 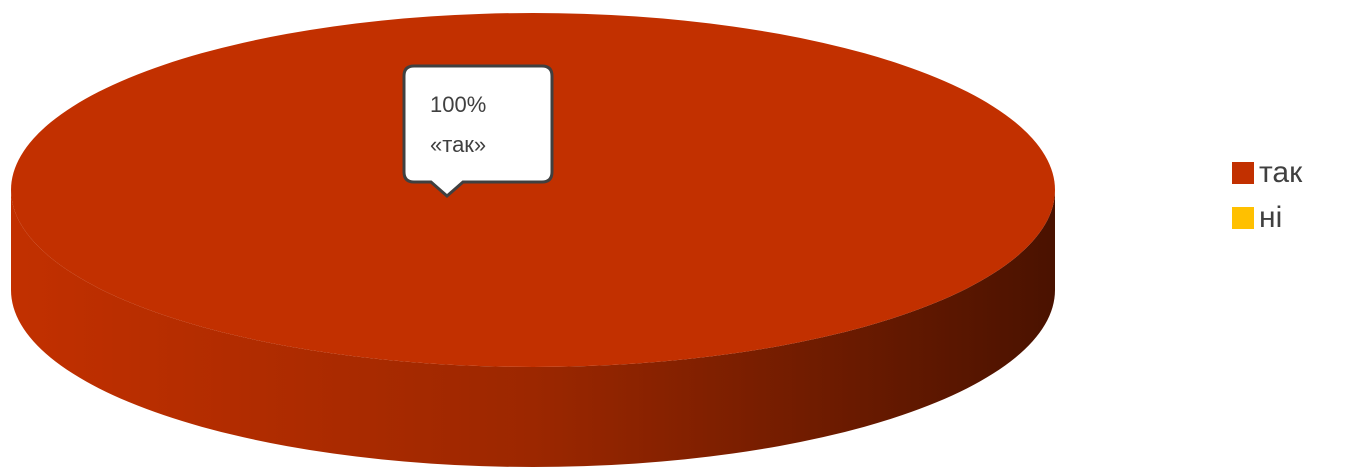 I want to click on legend-swatch-ni, so click(x=1243, y=217).